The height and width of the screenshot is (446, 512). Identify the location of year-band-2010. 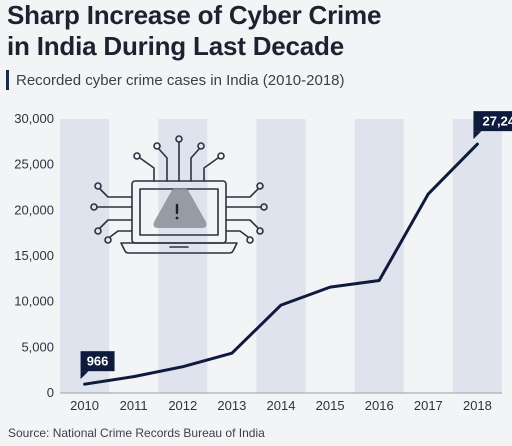
(85, 256).